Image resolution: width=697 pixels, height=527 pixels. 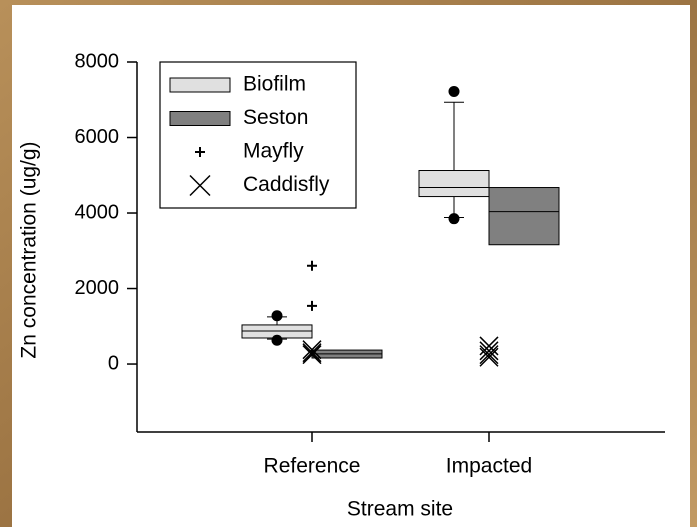 What do you see at coordinates (258, 135) in the screenshot?
I see `legend` at bounding box center [258, 135].